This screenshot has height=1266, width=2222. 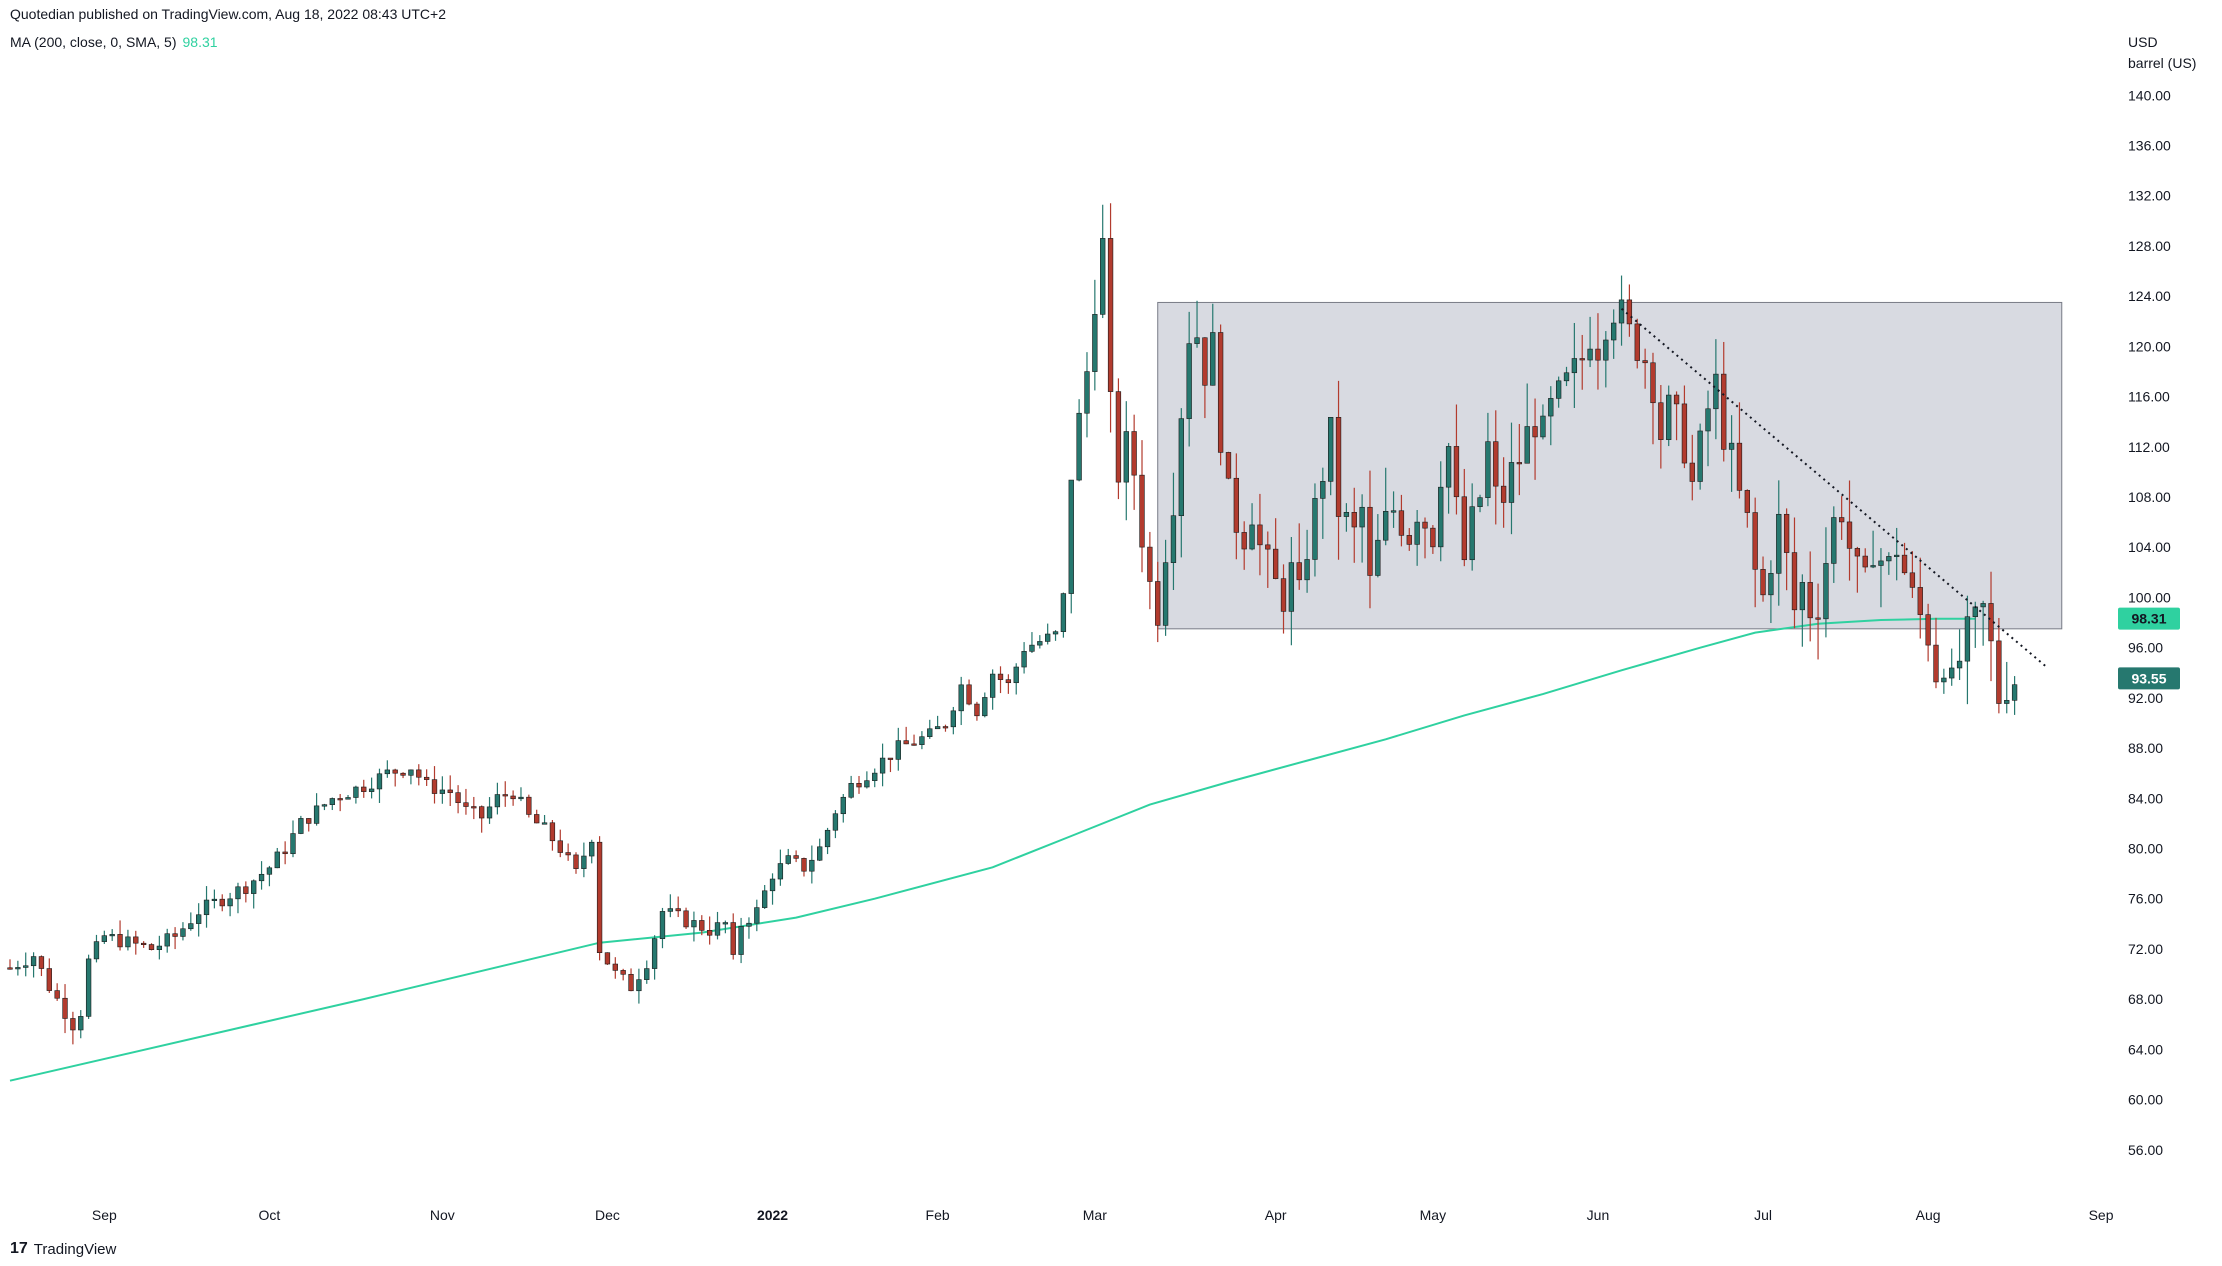 I want to click on y-tick-label: 60.00, so click(x=2145, y=1100).